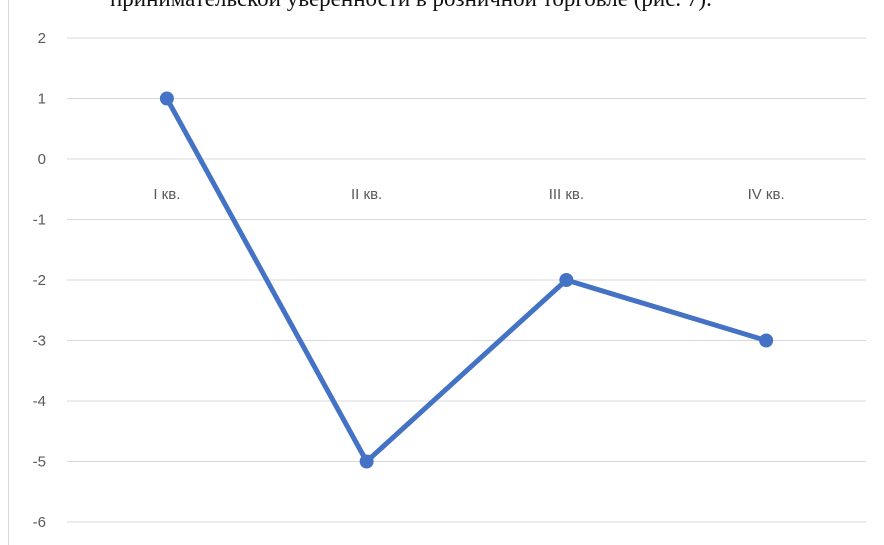 Image resolution: width=884 pixels, height=545 pixels. I want to click on x-category-label: I кв., so click(166, 194).